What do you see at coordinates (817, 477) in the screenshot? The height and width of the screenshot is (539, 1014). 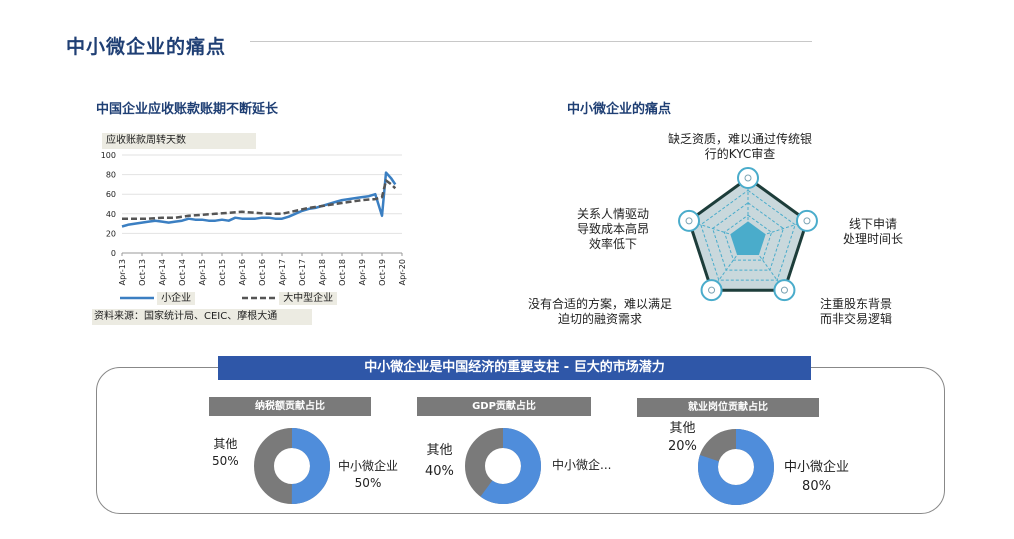 I see `donut-sme-label-jobs: 中小微企业 80%` at bounding box center [817, 477].